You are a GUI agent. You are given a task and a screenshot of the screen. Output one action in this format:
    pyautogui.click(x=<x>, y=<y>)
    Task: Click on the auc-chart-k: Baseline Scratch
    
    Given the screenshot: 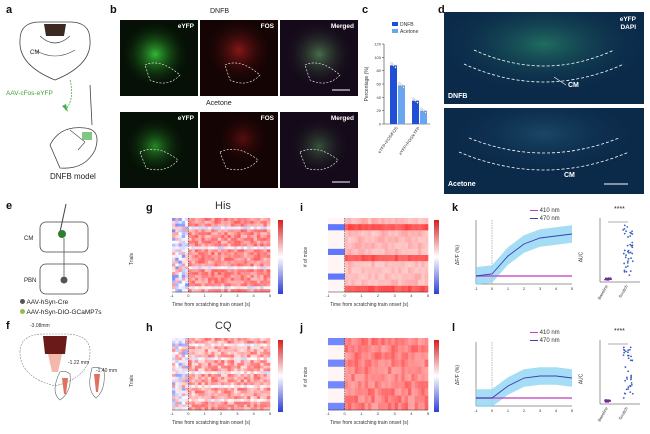 What is the action you would take?
    pyautogui.click(x=618, y=259)
    